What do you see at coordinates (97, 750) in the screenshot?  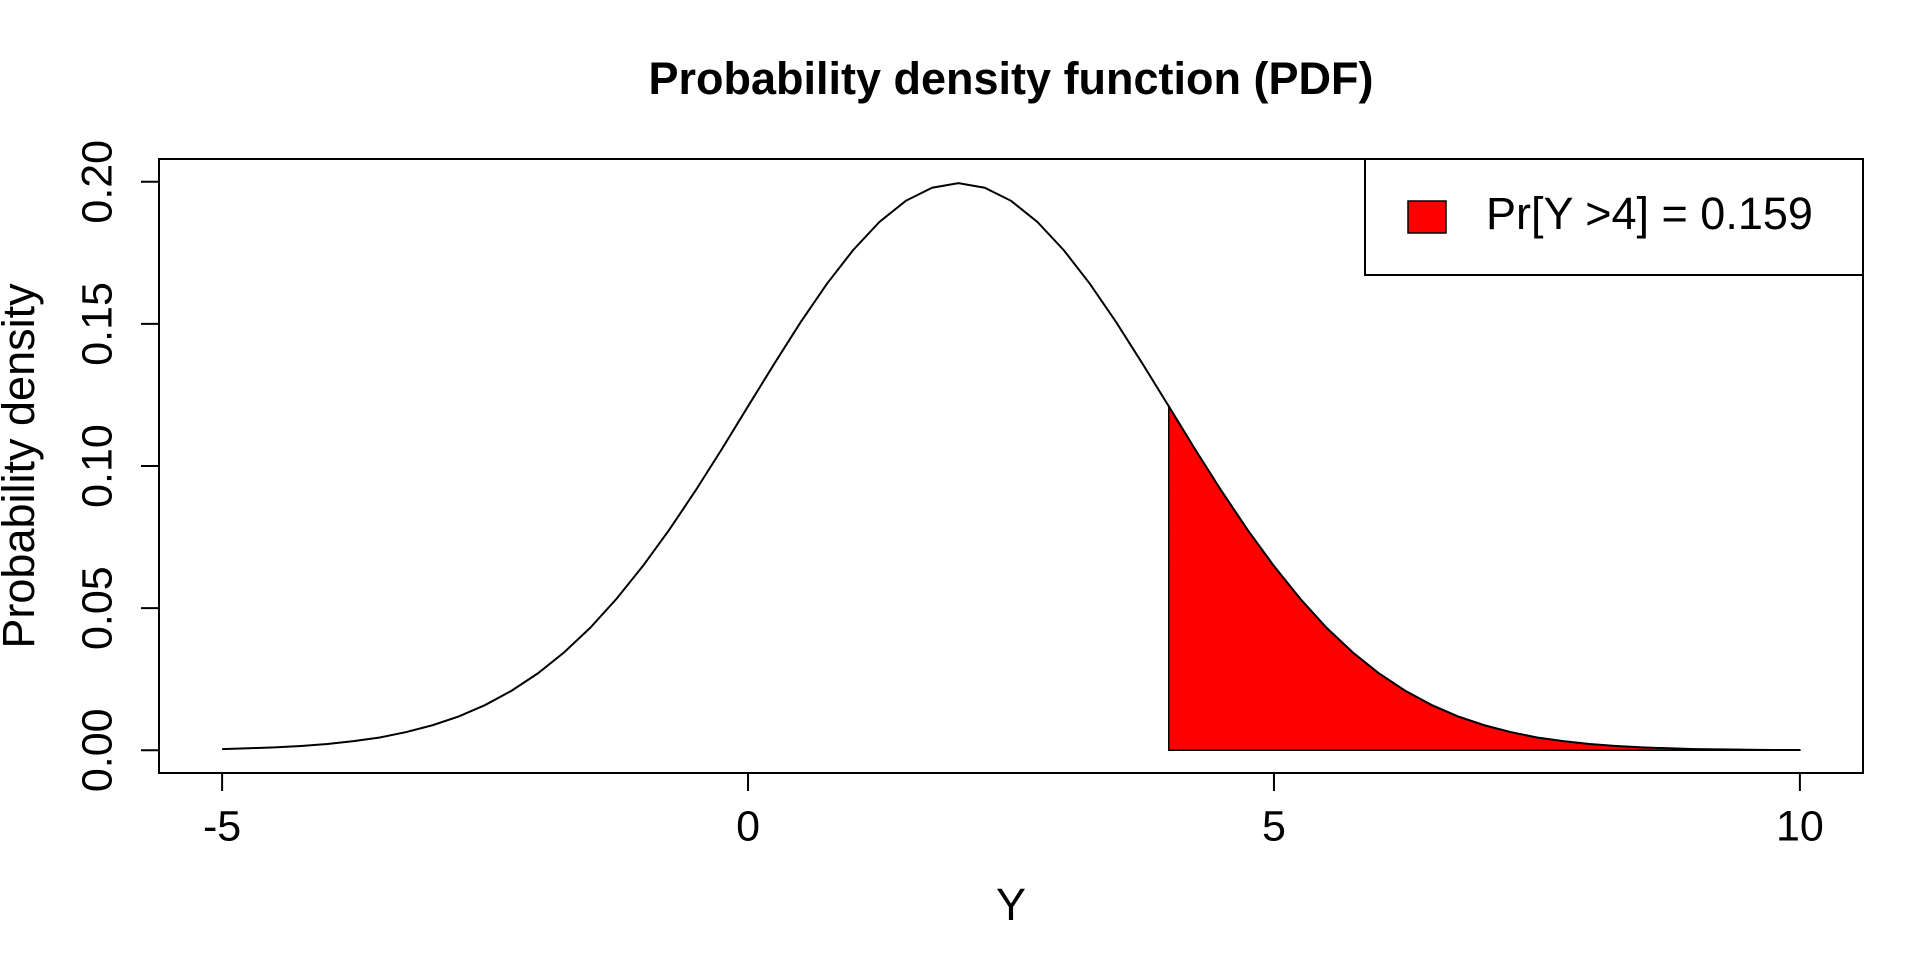 I see `y-tick-label: 0.00` at bounding box center [97, 750].